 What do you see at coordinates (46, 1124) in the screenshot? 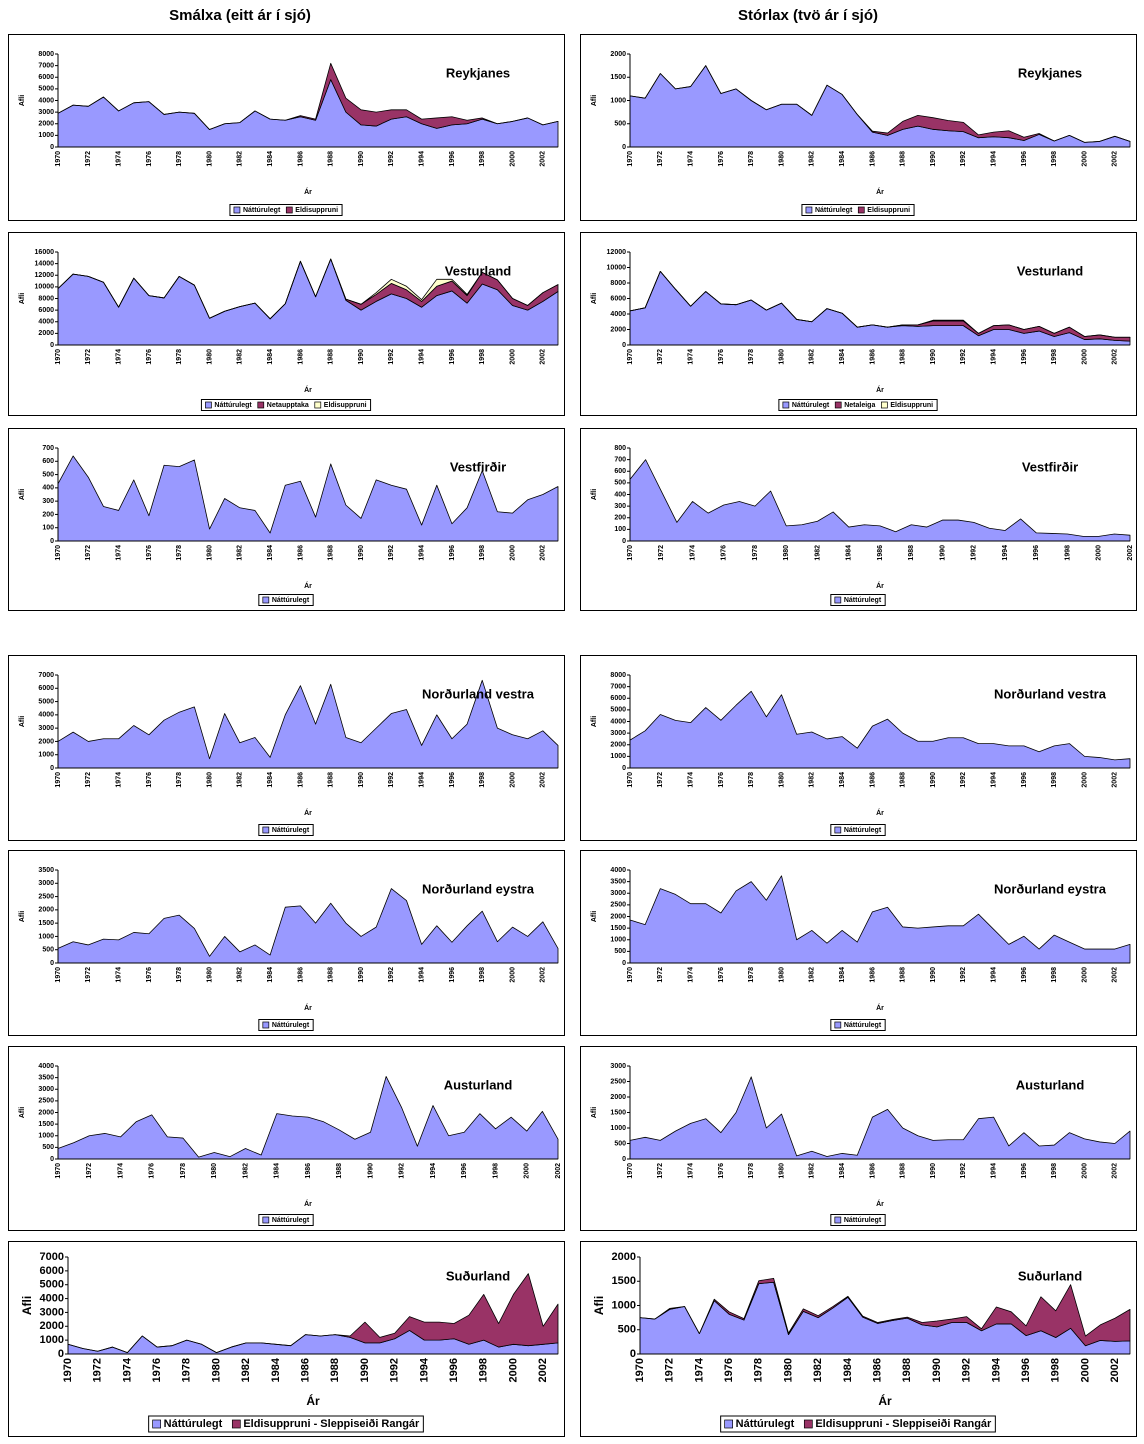
I see `y-tick-label: 1500` at bounding box center [46, 1124].